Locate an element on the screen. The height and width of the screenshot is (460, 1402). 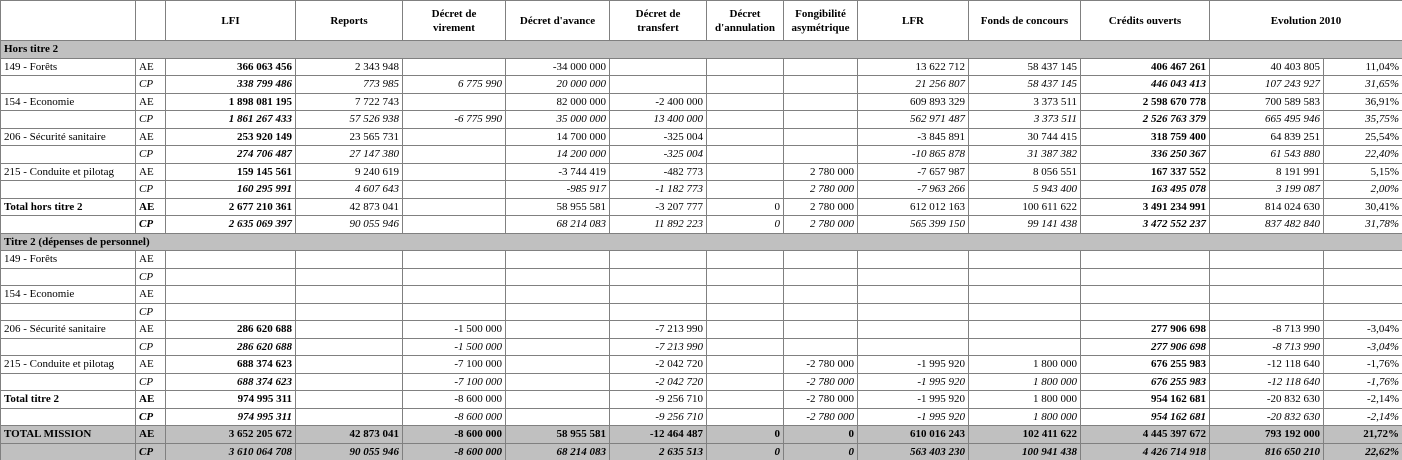
value-cell: 3 472 552 237 is located at coordinates (1145, 224).